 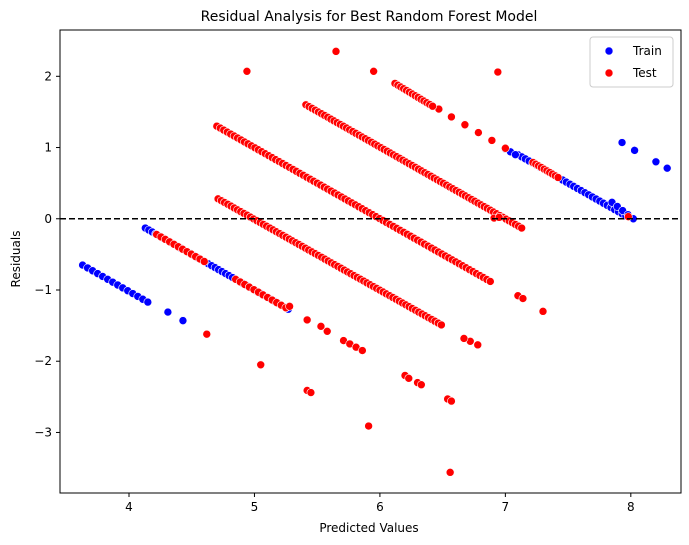 I want to click on y-tick-label: 2, so click(x=48, y=76).